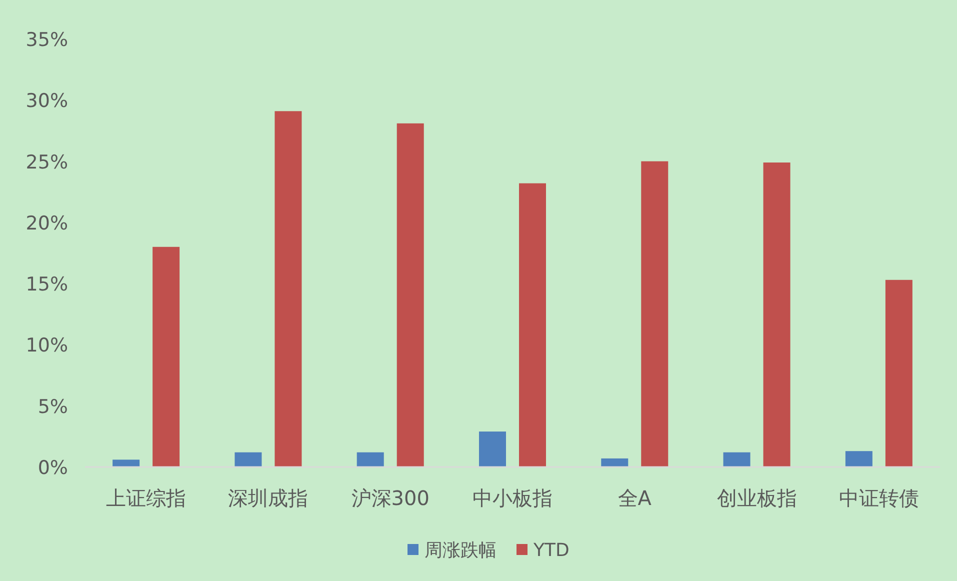  What do you see at coordinates (47, 345) in the screenshot?
I see `y-tick-label: 10%` at bounding box center [47, 345].